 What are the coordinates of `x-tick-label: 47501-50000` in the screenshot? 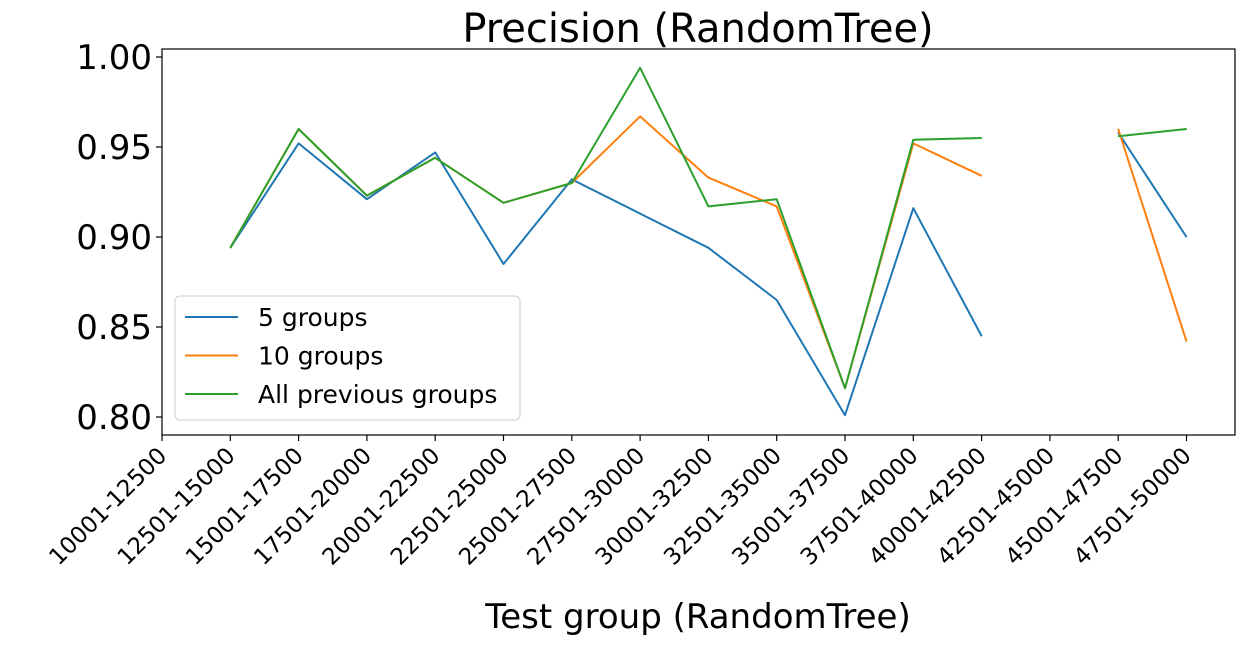 It's located at (1133, 507).